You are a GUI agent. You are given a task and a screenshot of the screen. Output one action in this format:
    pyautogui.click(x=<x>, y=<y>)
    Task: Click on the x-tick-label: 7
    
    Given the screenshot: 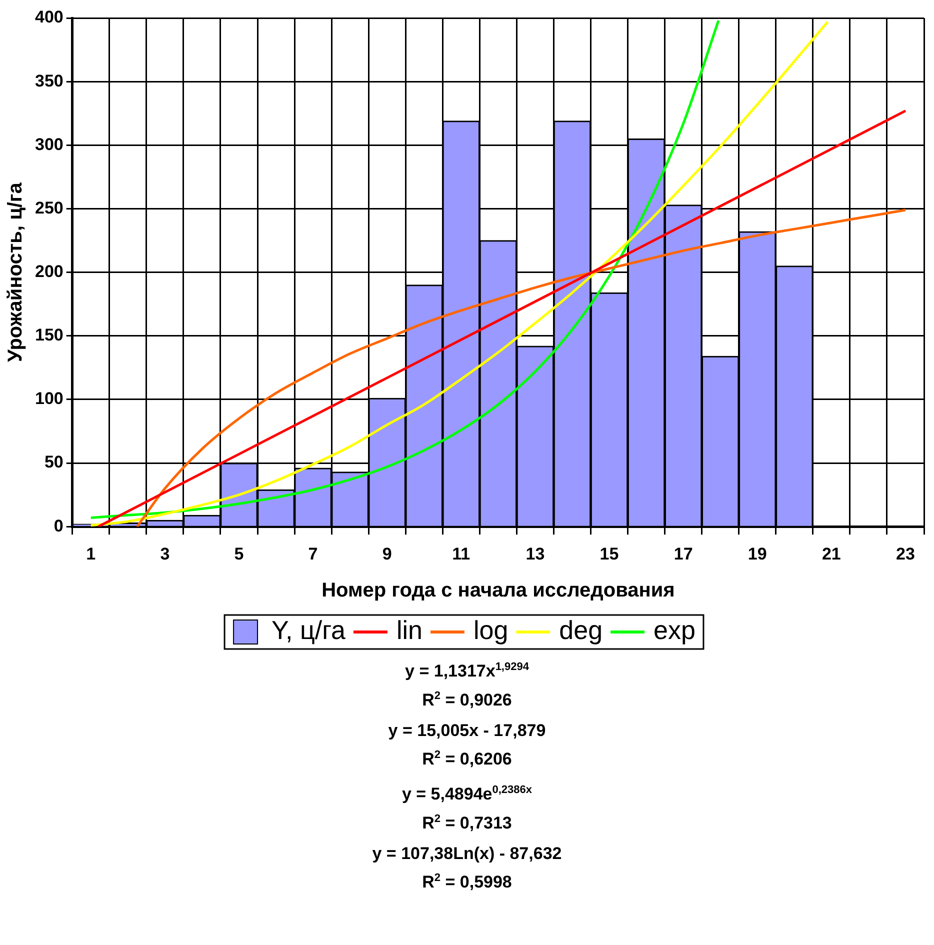 What is the action you would take?
    pyautogui.click(x=313, y=554)
    